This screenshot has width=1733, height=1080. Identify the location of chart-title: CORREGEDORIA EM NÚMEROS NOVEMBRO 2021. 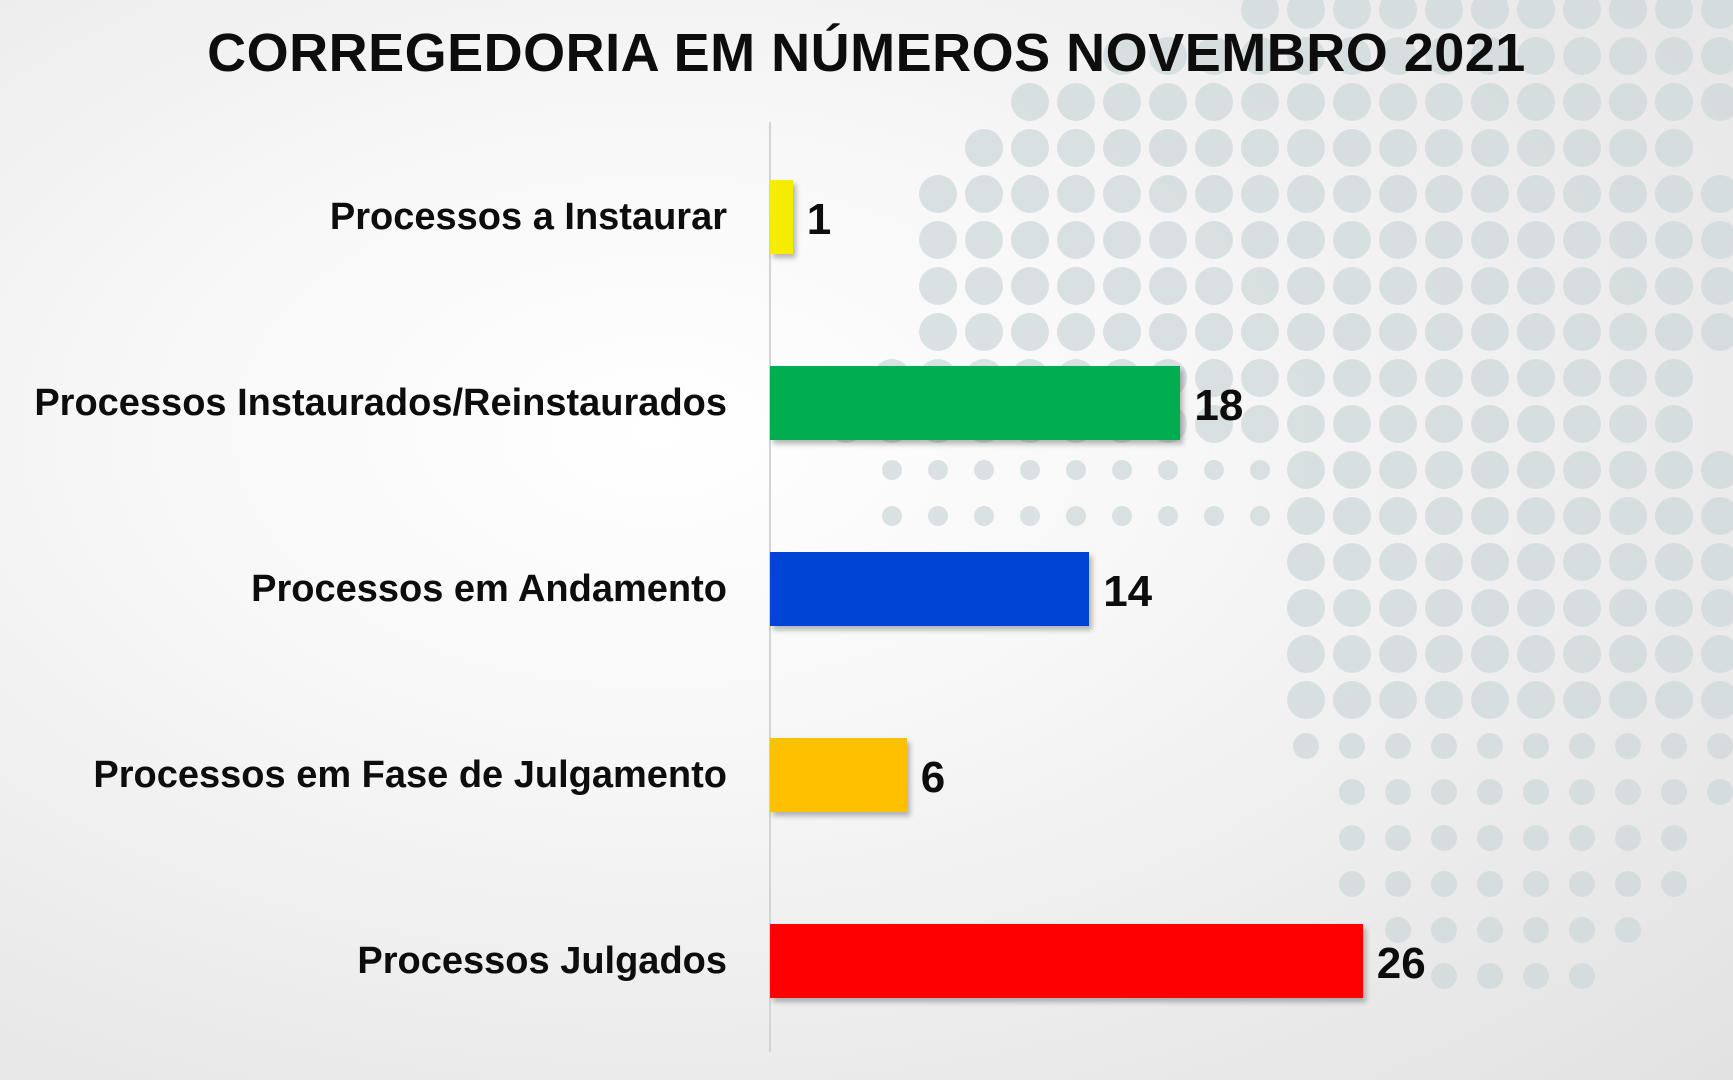
(866, 53).